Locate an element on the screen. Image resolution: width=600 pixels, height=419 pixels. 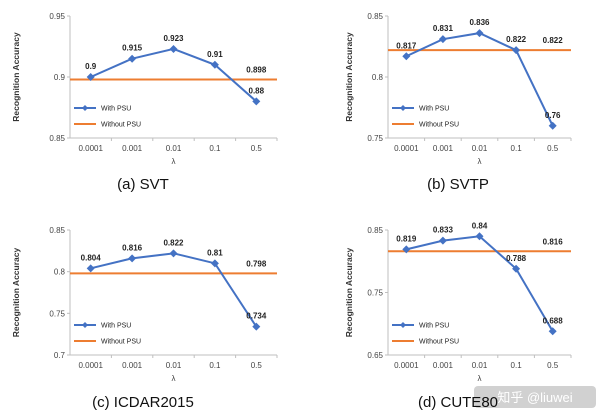
y-tick-label: 0.7 is located at coordinates (60, 355).